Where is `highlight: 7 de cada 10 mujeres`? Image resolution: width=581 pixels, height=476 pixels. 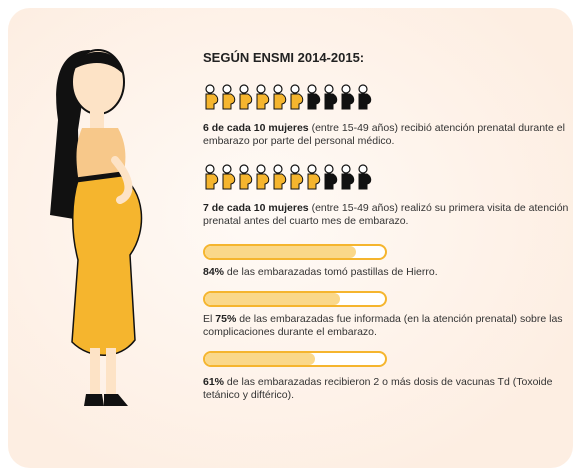 highlight: 7 de cada 10 mujeres is located at coordinates (256, 208).